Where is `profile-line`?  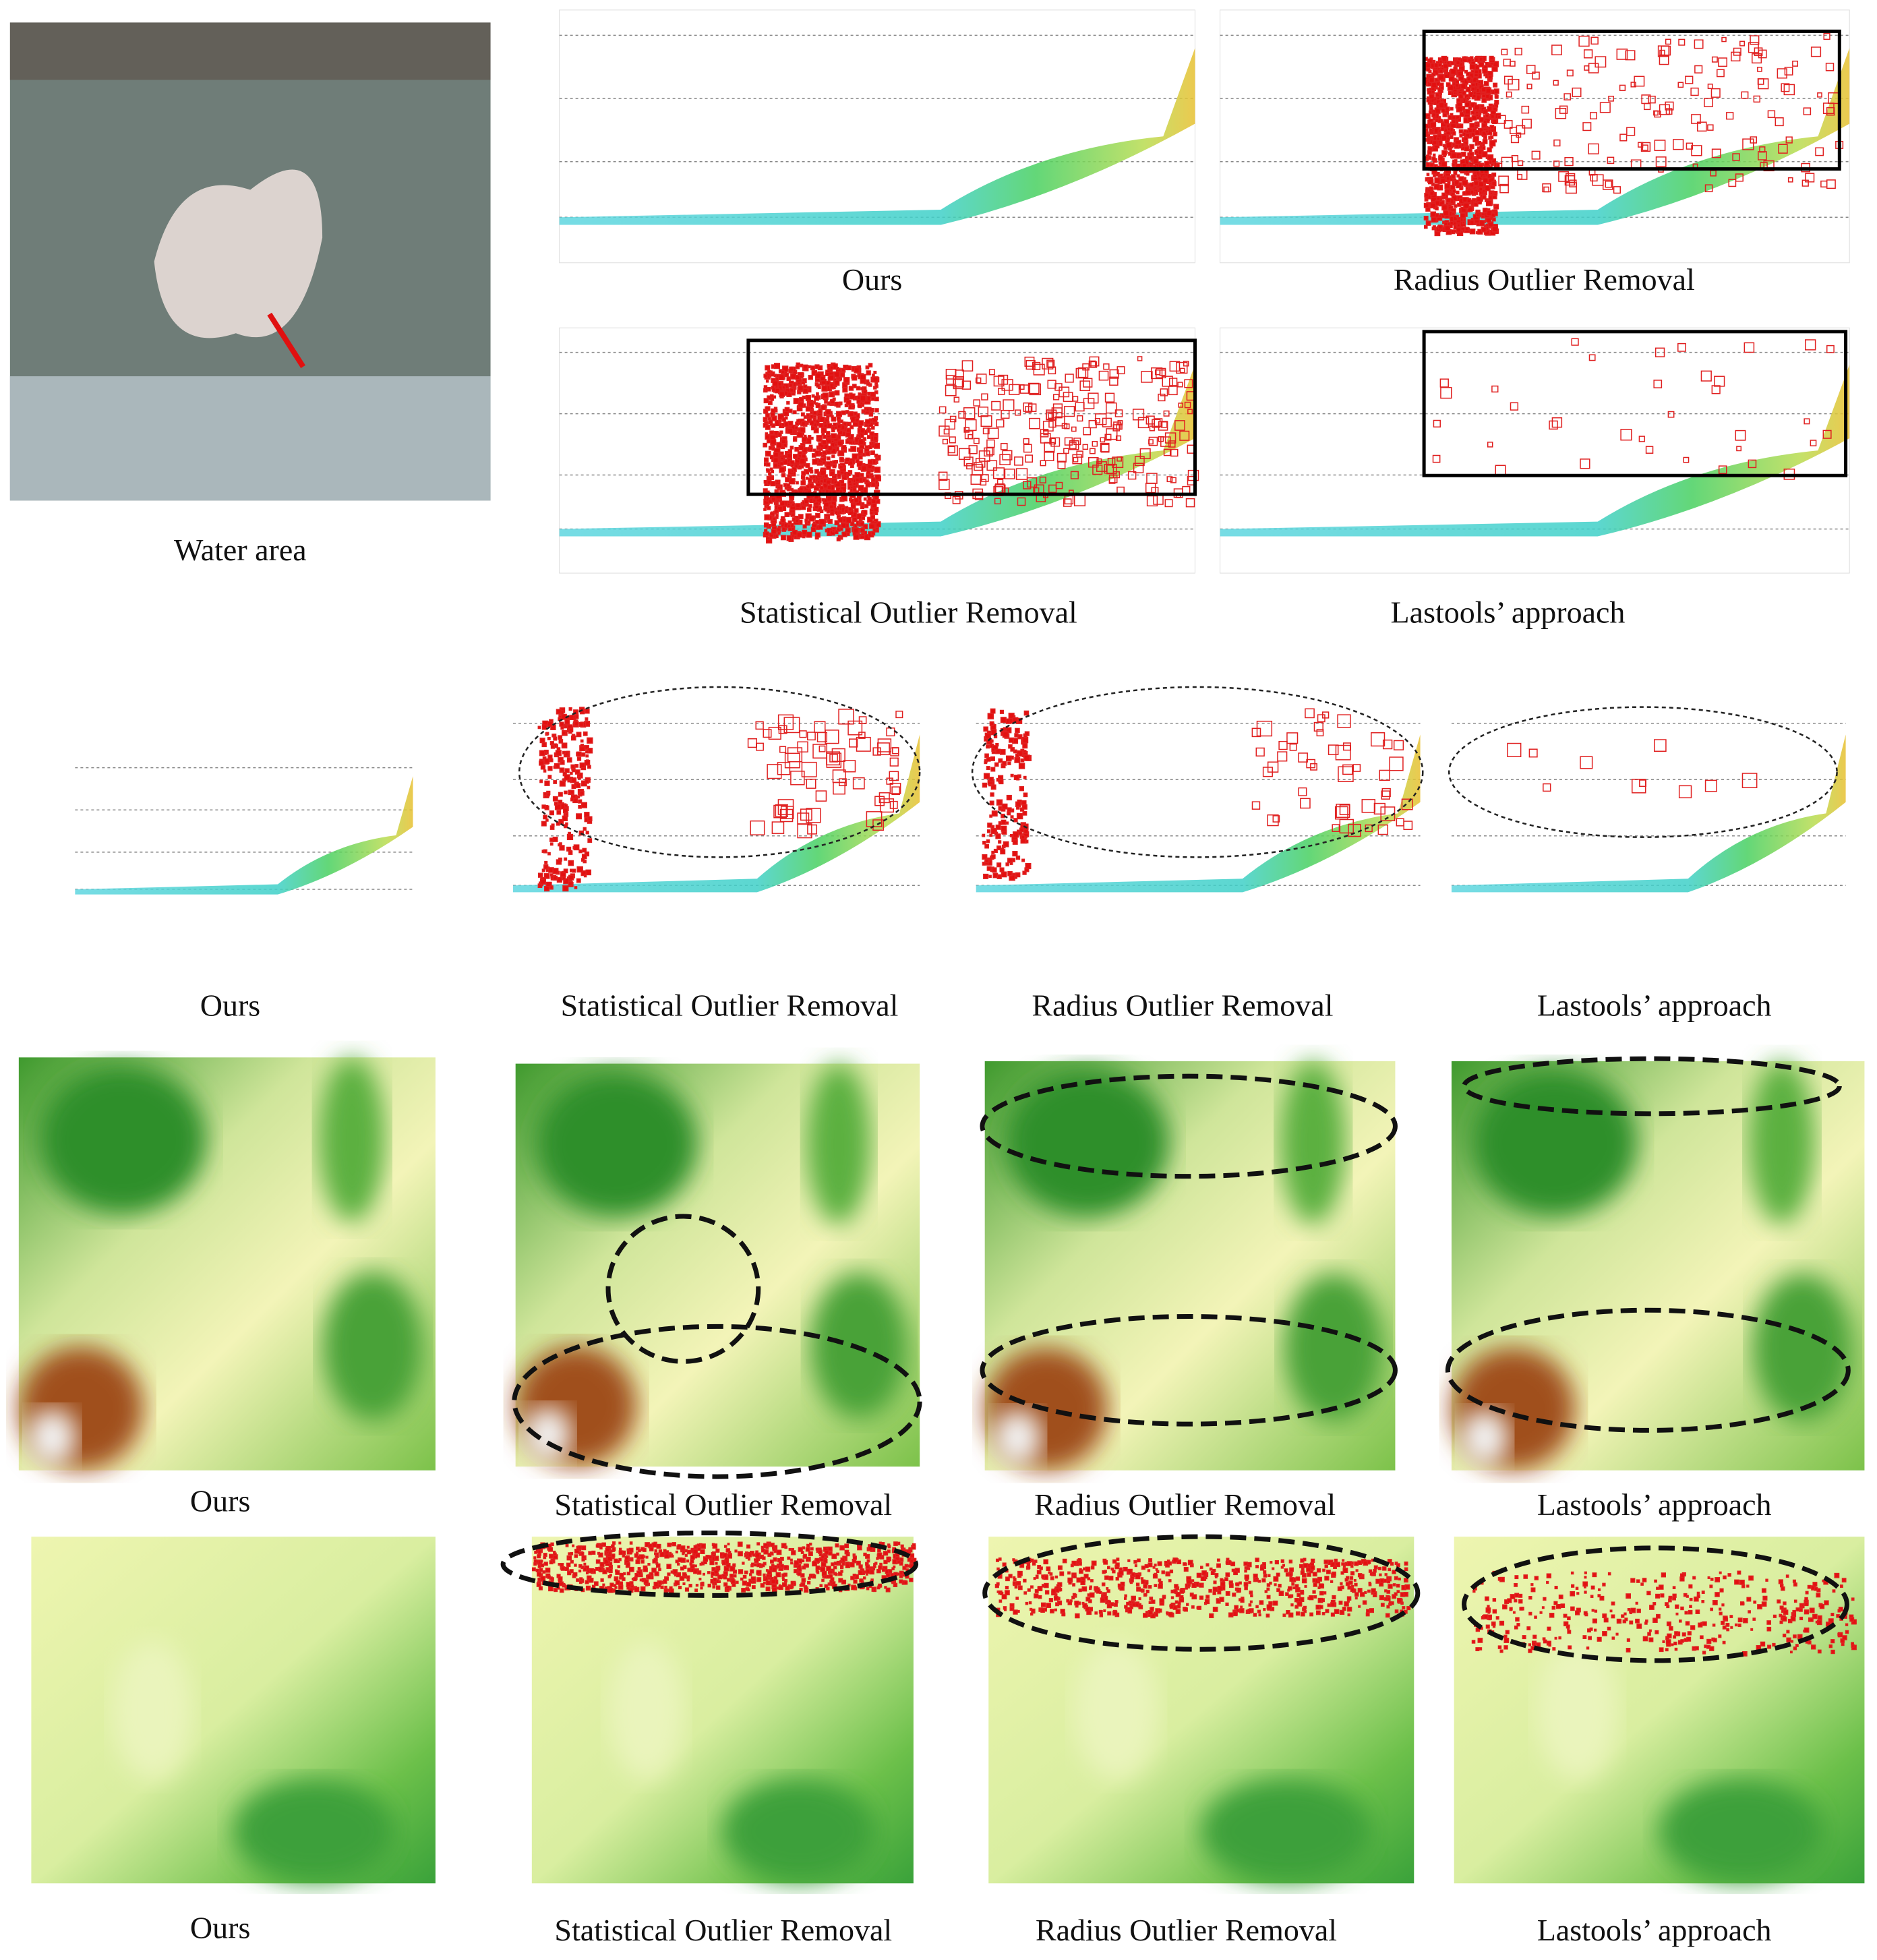 profile-line is located at coordinates (286, 340).